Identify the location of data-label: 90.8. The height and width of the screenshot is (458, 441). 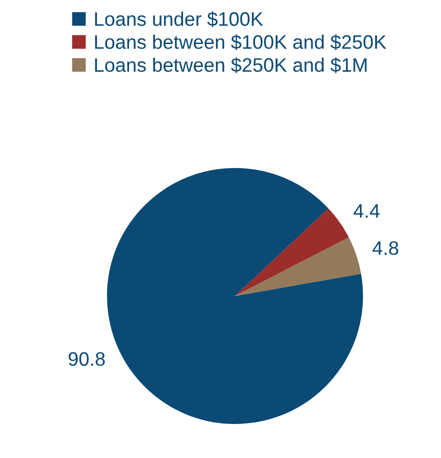
(86, 359).